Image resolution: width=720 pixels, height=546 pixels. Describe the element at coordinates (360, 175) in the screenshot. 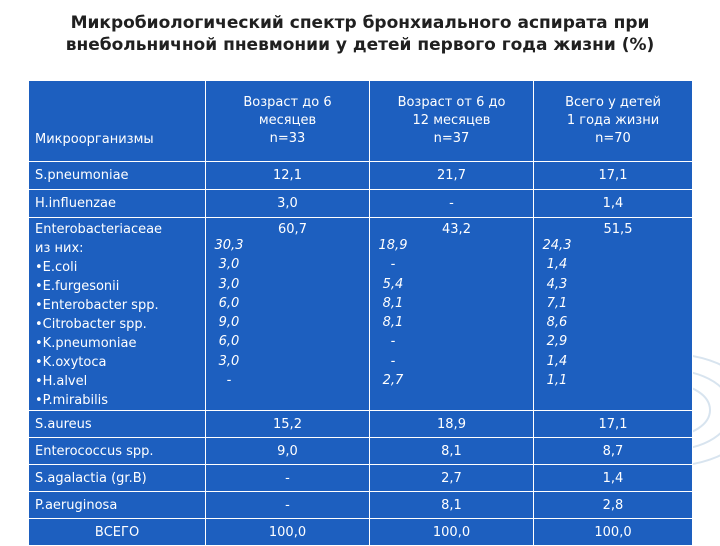

I see `table-row: S.pneumoniae 12,1 21,7 17,1` at that location.